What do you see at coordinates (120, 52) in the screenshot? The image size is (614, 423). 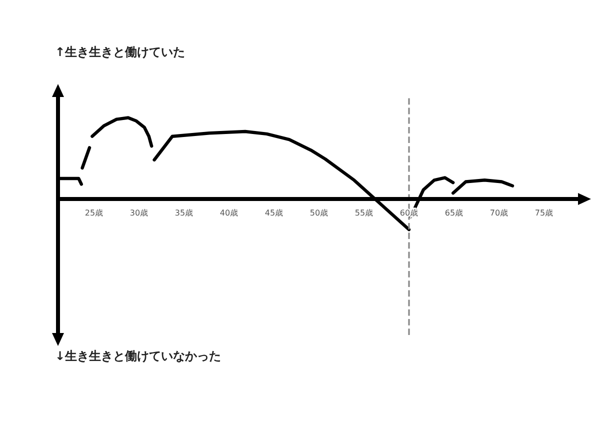 I see `text: ↑生き生きと働けていた` at bounding box center [120, 52].